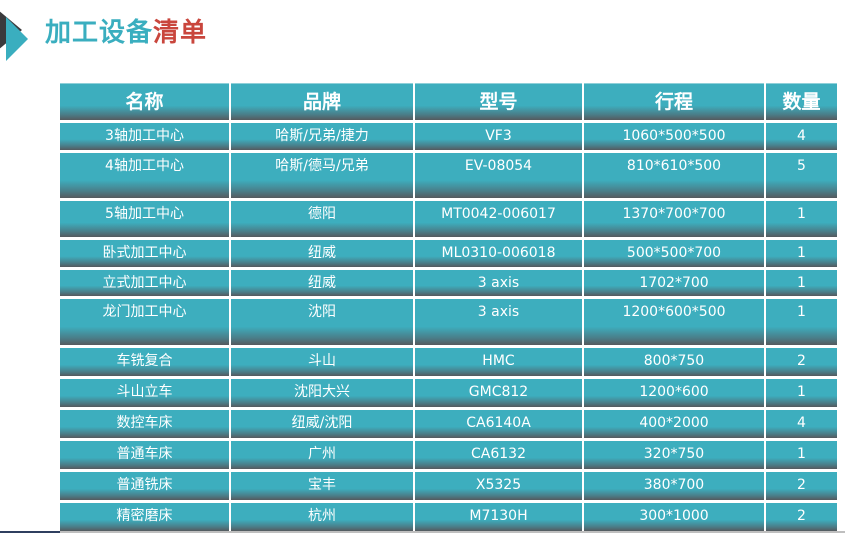 The width and height of the screenshot is (855, 534). I want to click on table-row: 3轴加工中心 哈斯/兄弟/捷力 VF3 1060*500*500 4, so click(448, 136).